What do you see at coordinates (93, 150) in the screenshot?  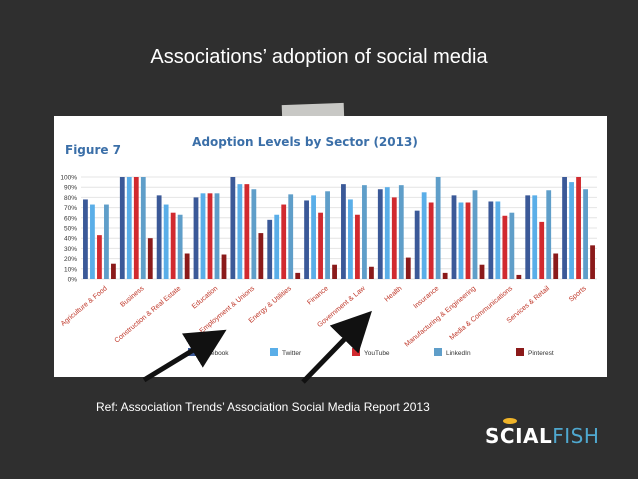 I see `figure-label: Figure 7` at bounding box center [93, 150].